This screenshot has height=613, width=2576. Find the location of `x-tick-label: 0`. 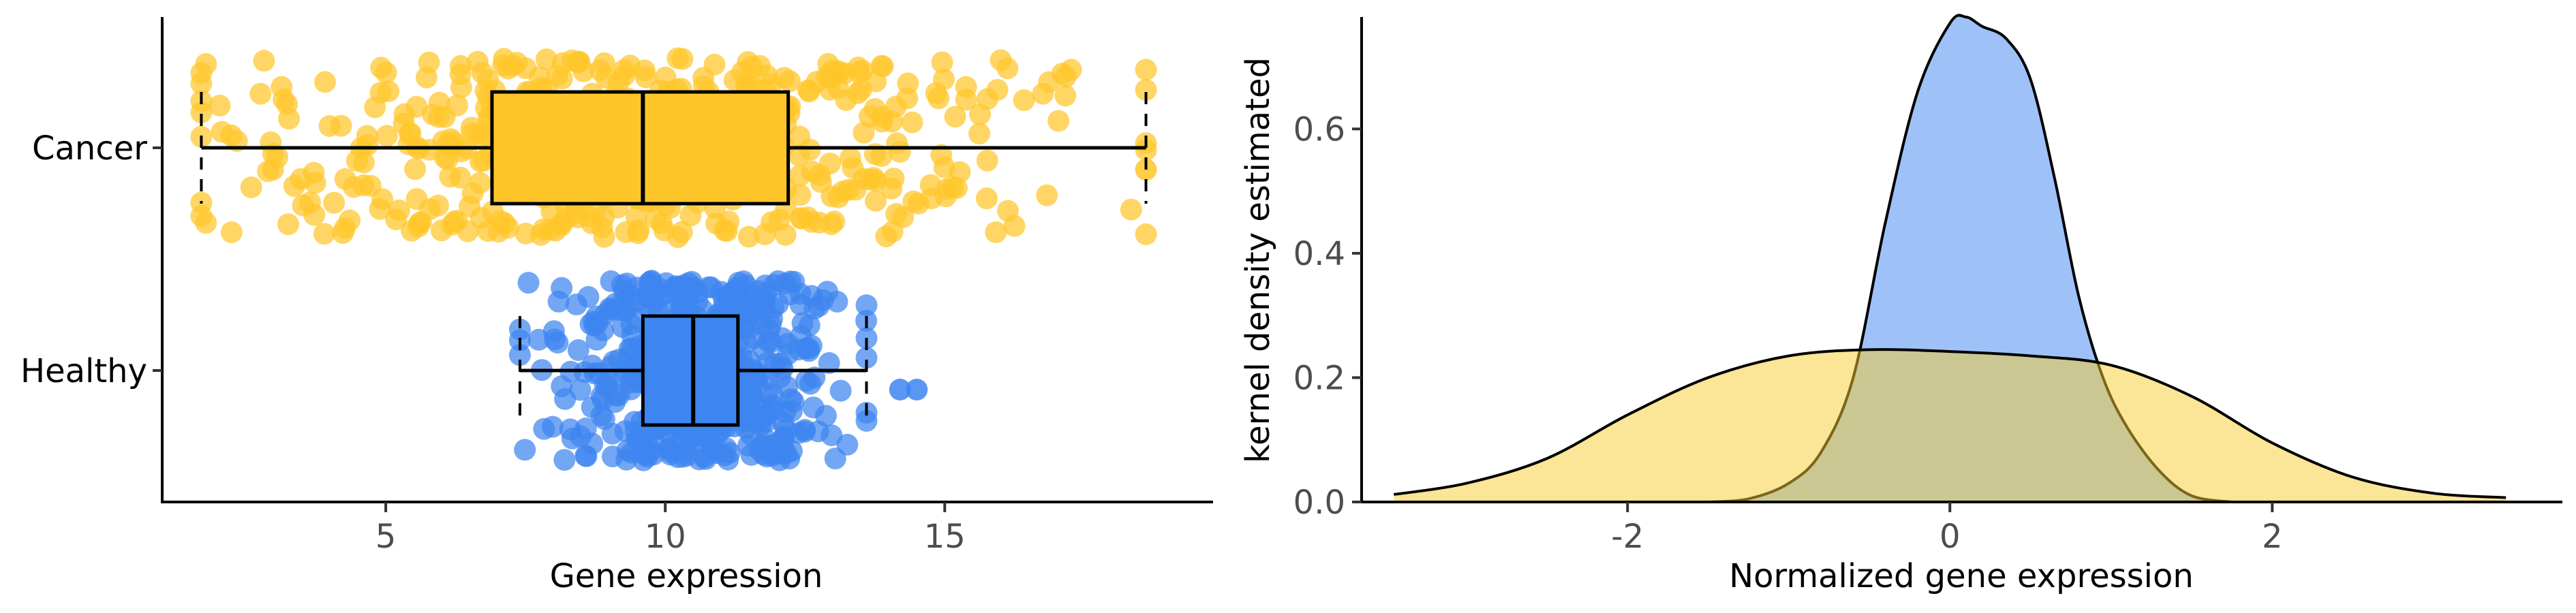

x-tick-label: 0 is located at coordinates (1950, 537).